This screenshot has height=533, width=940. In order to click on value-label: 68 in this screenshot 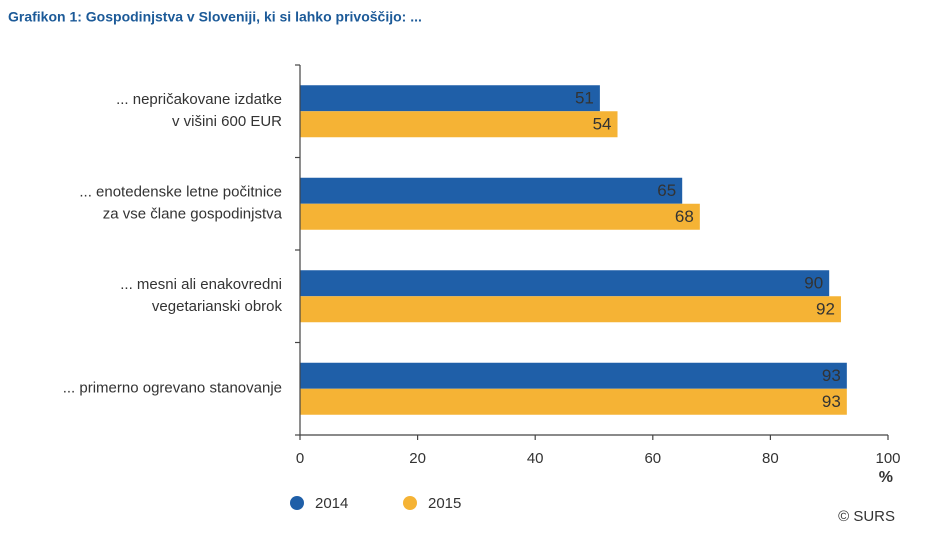, I will do `click(684, 216)`.